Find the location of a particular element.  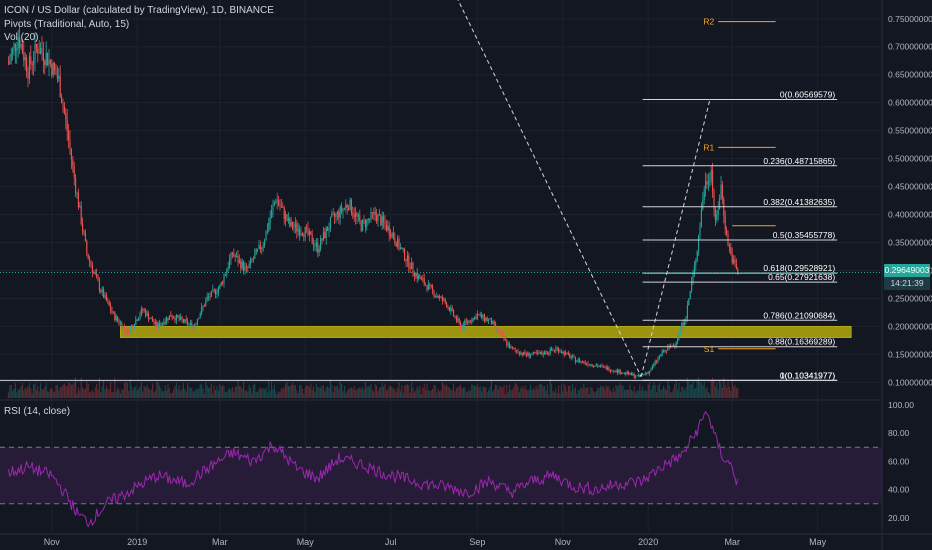

rsi-band is located at coordinates (441, 475).